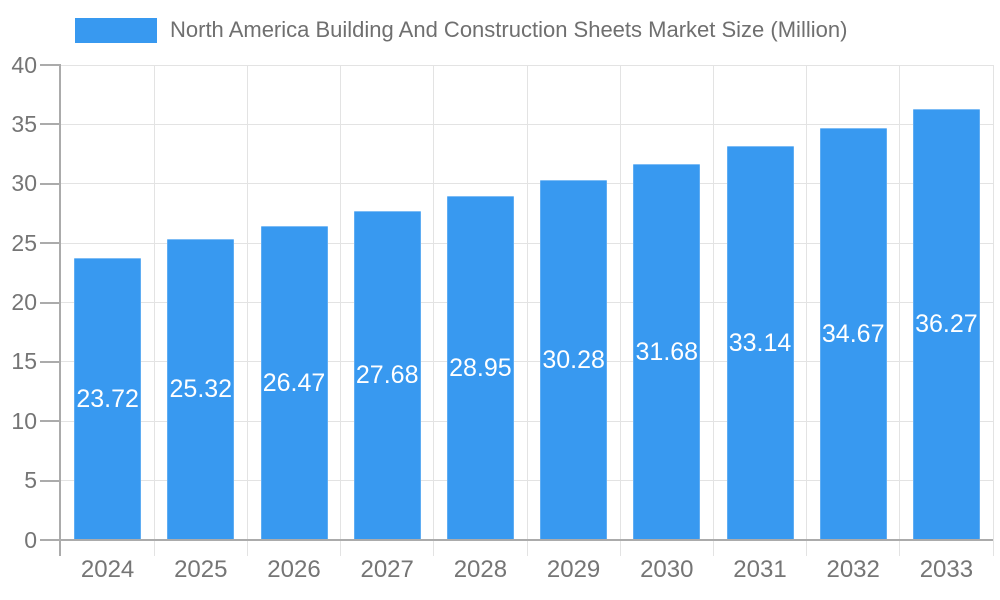 The height and width of the screenshot is (600, 1000). Describe the element at coordinates (24, 420) in the screenshot. I see `y-axis-label: 10` at that location.